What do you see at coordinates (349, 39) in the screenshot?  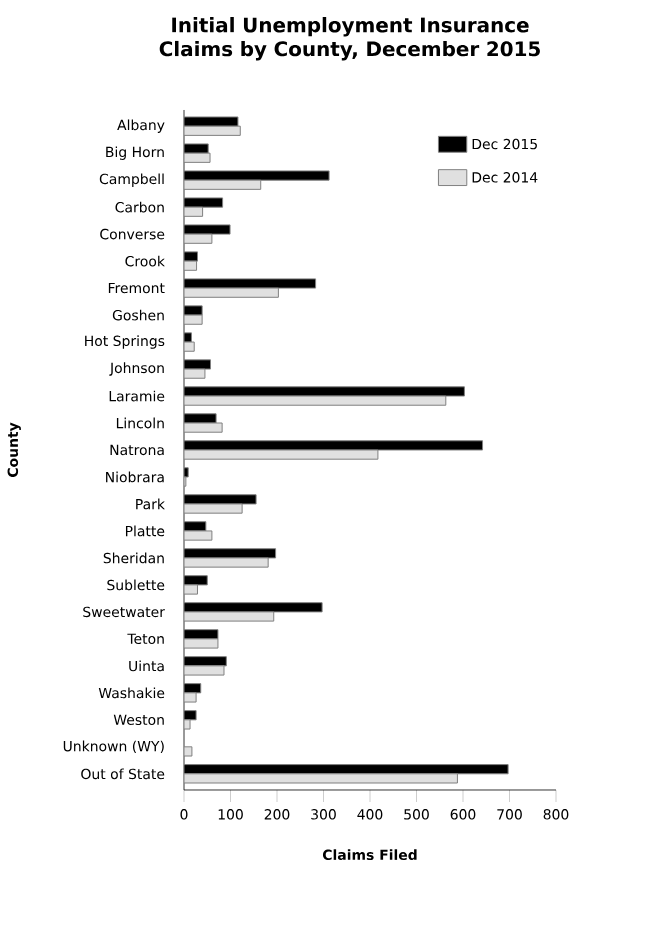 I see `chart-title: Initial Unemployment Insurance Claims by County, December 2015` at bounding box center [349, 39].